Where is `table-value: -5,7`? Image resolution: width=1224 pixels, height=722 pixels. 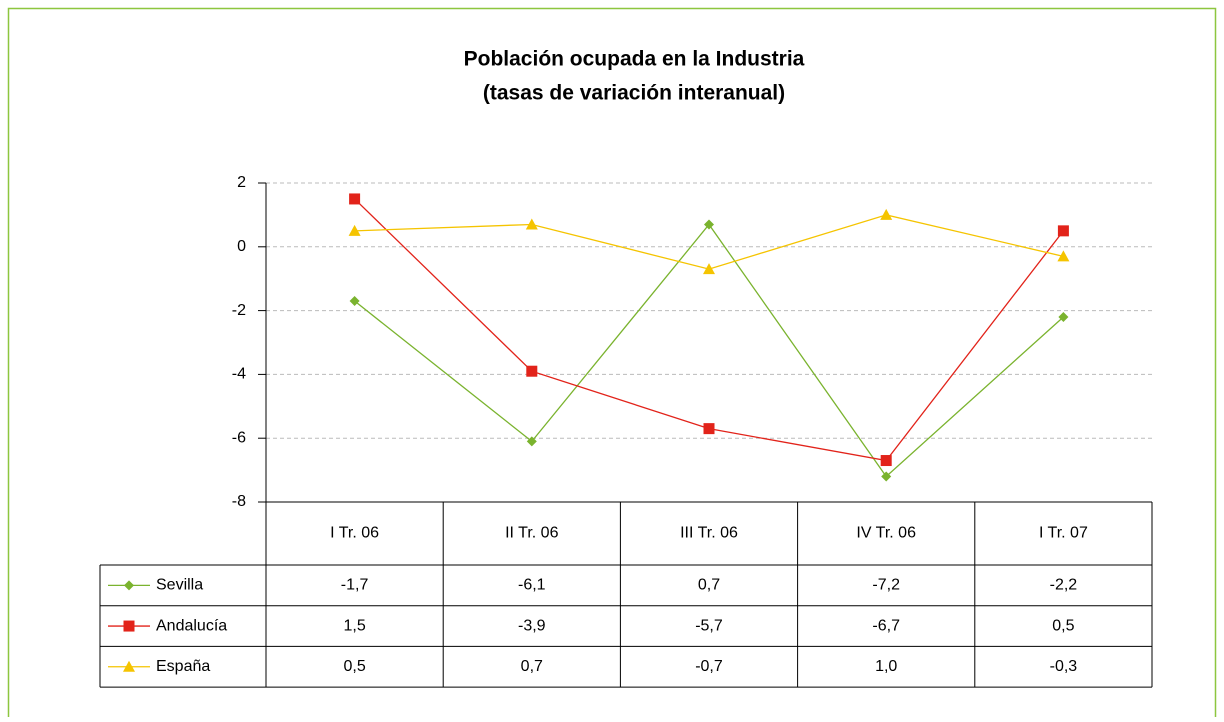
table-value: -5,7 is located at coordinates (709, 625).